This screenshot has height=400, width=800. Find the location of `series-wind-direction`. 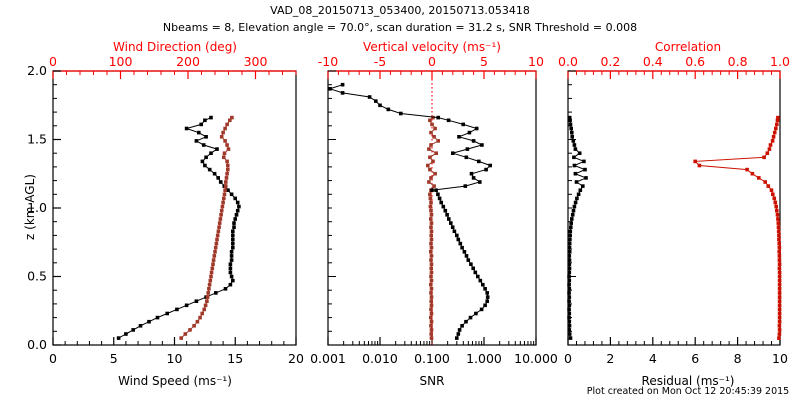

series-wind-direction is located at coordinates (206, 227).